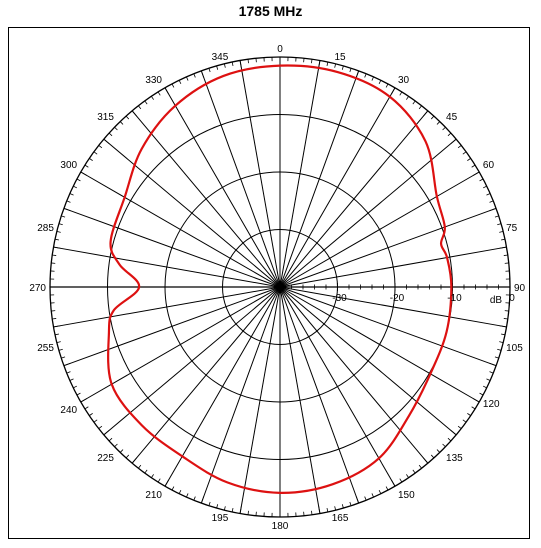 The height and width of the screenshot is (548, 541). What do you see at coordinates (45, 348) in the screenshot?
I see `angle-label: 255` at bounding box center [45, 348].